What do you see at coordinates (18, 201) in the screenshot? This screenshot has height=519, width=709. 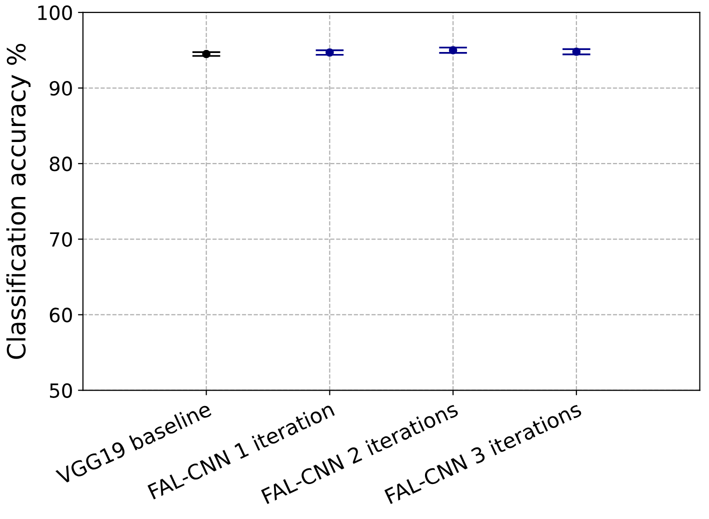 I see `y-axis-title: Classification accuracy %` at bounding box center [18, 201].